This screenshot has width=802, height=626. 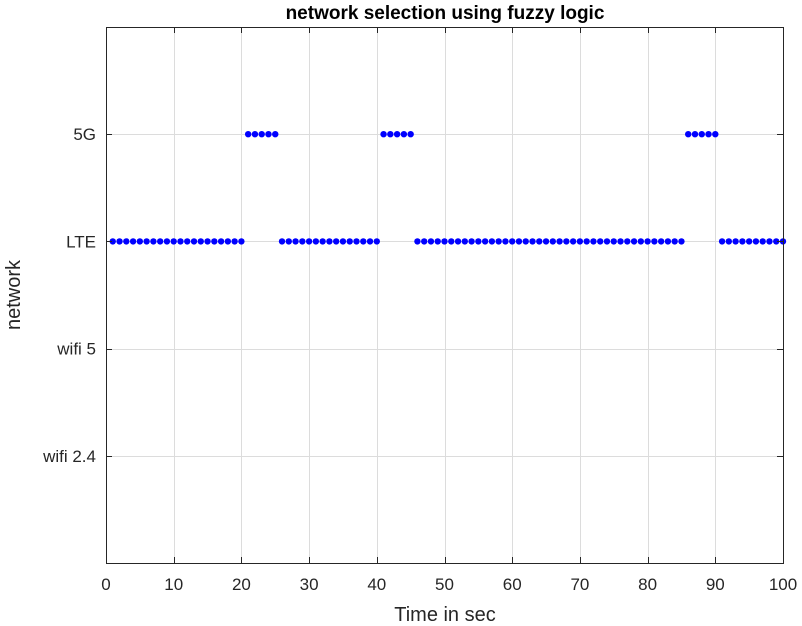 What do you see at coordinates (512, 584) in the screenshot?
I see `x-tick-label: 60` at bounding box center [512, 584].